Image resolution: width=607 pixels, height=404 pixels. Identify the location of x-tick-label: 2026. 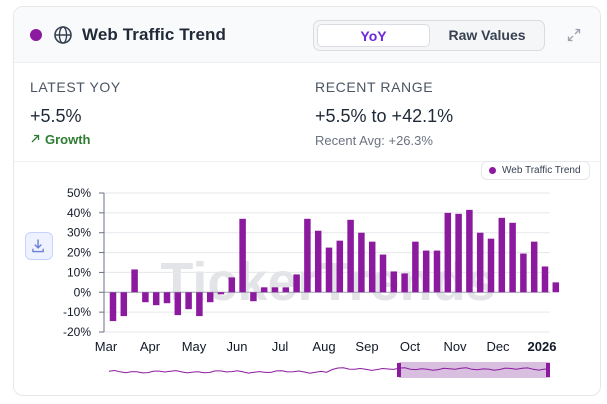
(542, 346).